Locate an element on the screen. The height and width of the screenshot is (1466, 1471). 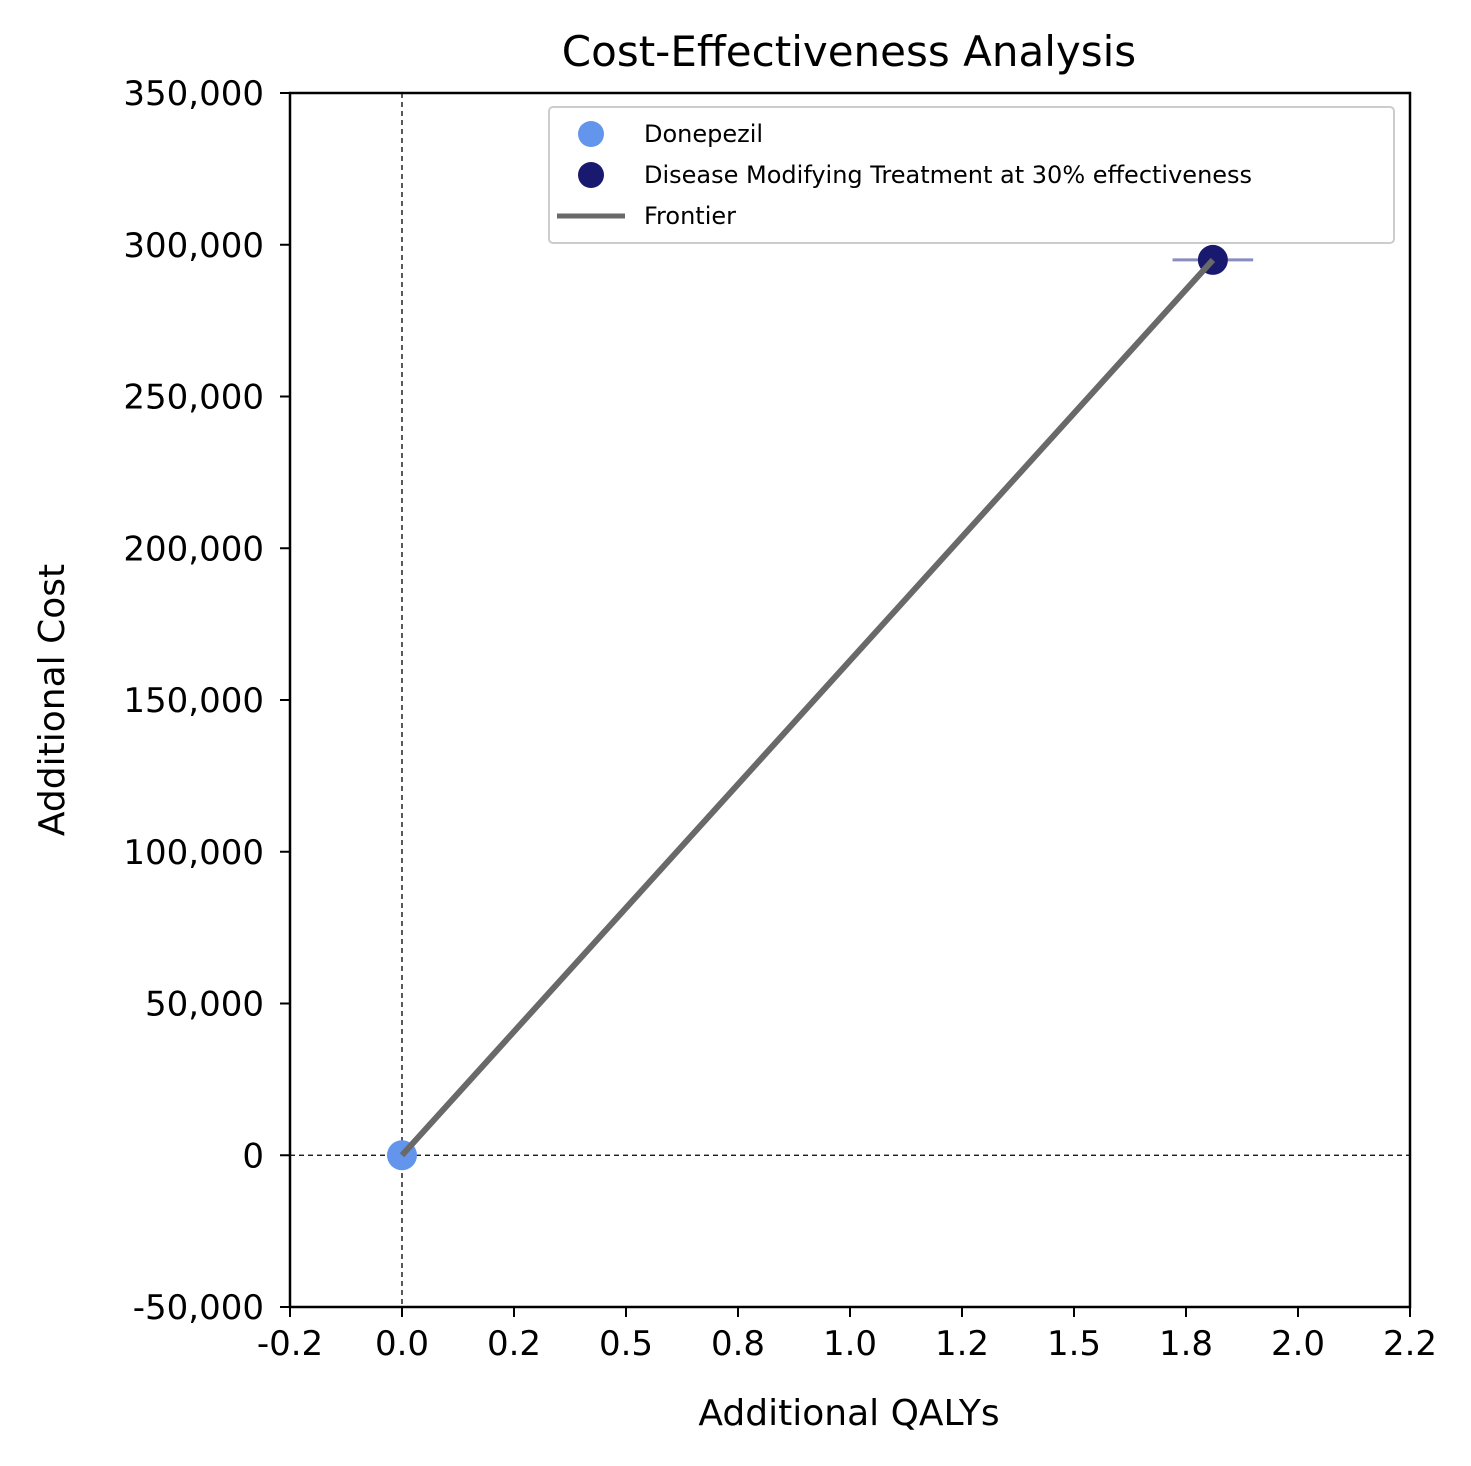
x-tick-label: 1.0 is located at coordinates (850, 1344).